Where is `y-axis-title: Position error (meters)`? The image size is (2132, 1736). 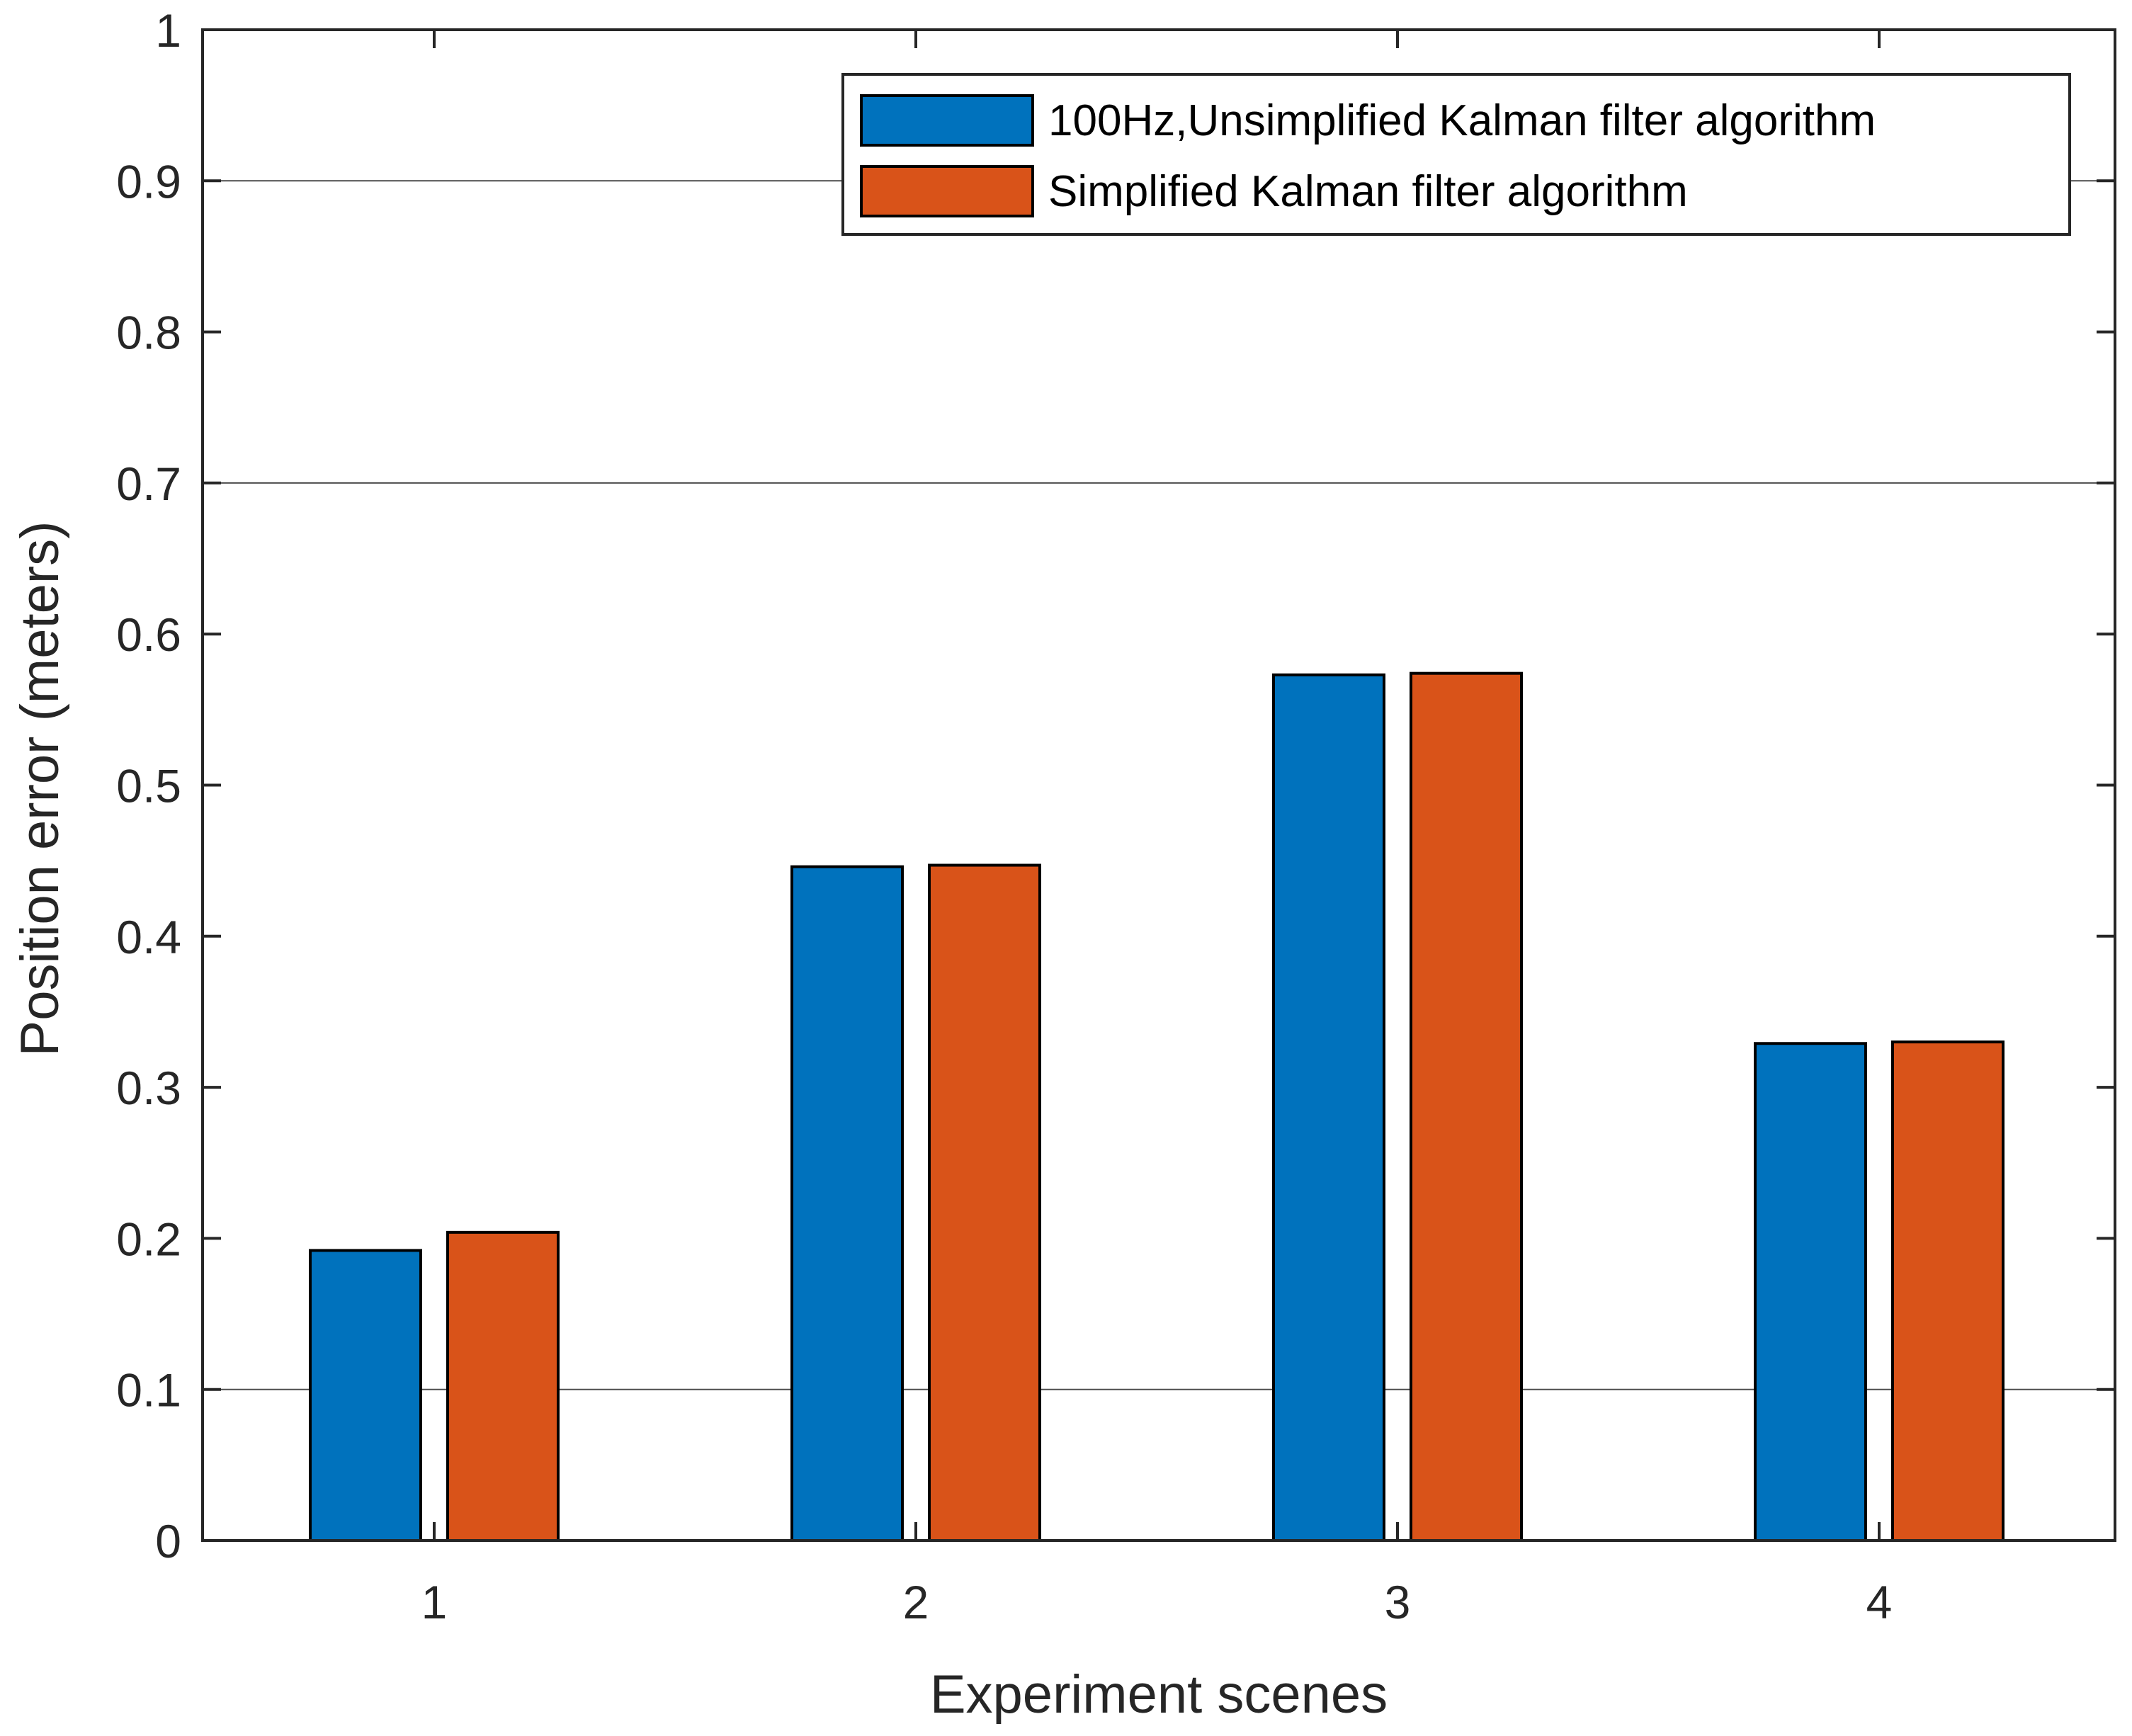 y-axis-title: Position error (meters) is located at coordinates (40, 789).